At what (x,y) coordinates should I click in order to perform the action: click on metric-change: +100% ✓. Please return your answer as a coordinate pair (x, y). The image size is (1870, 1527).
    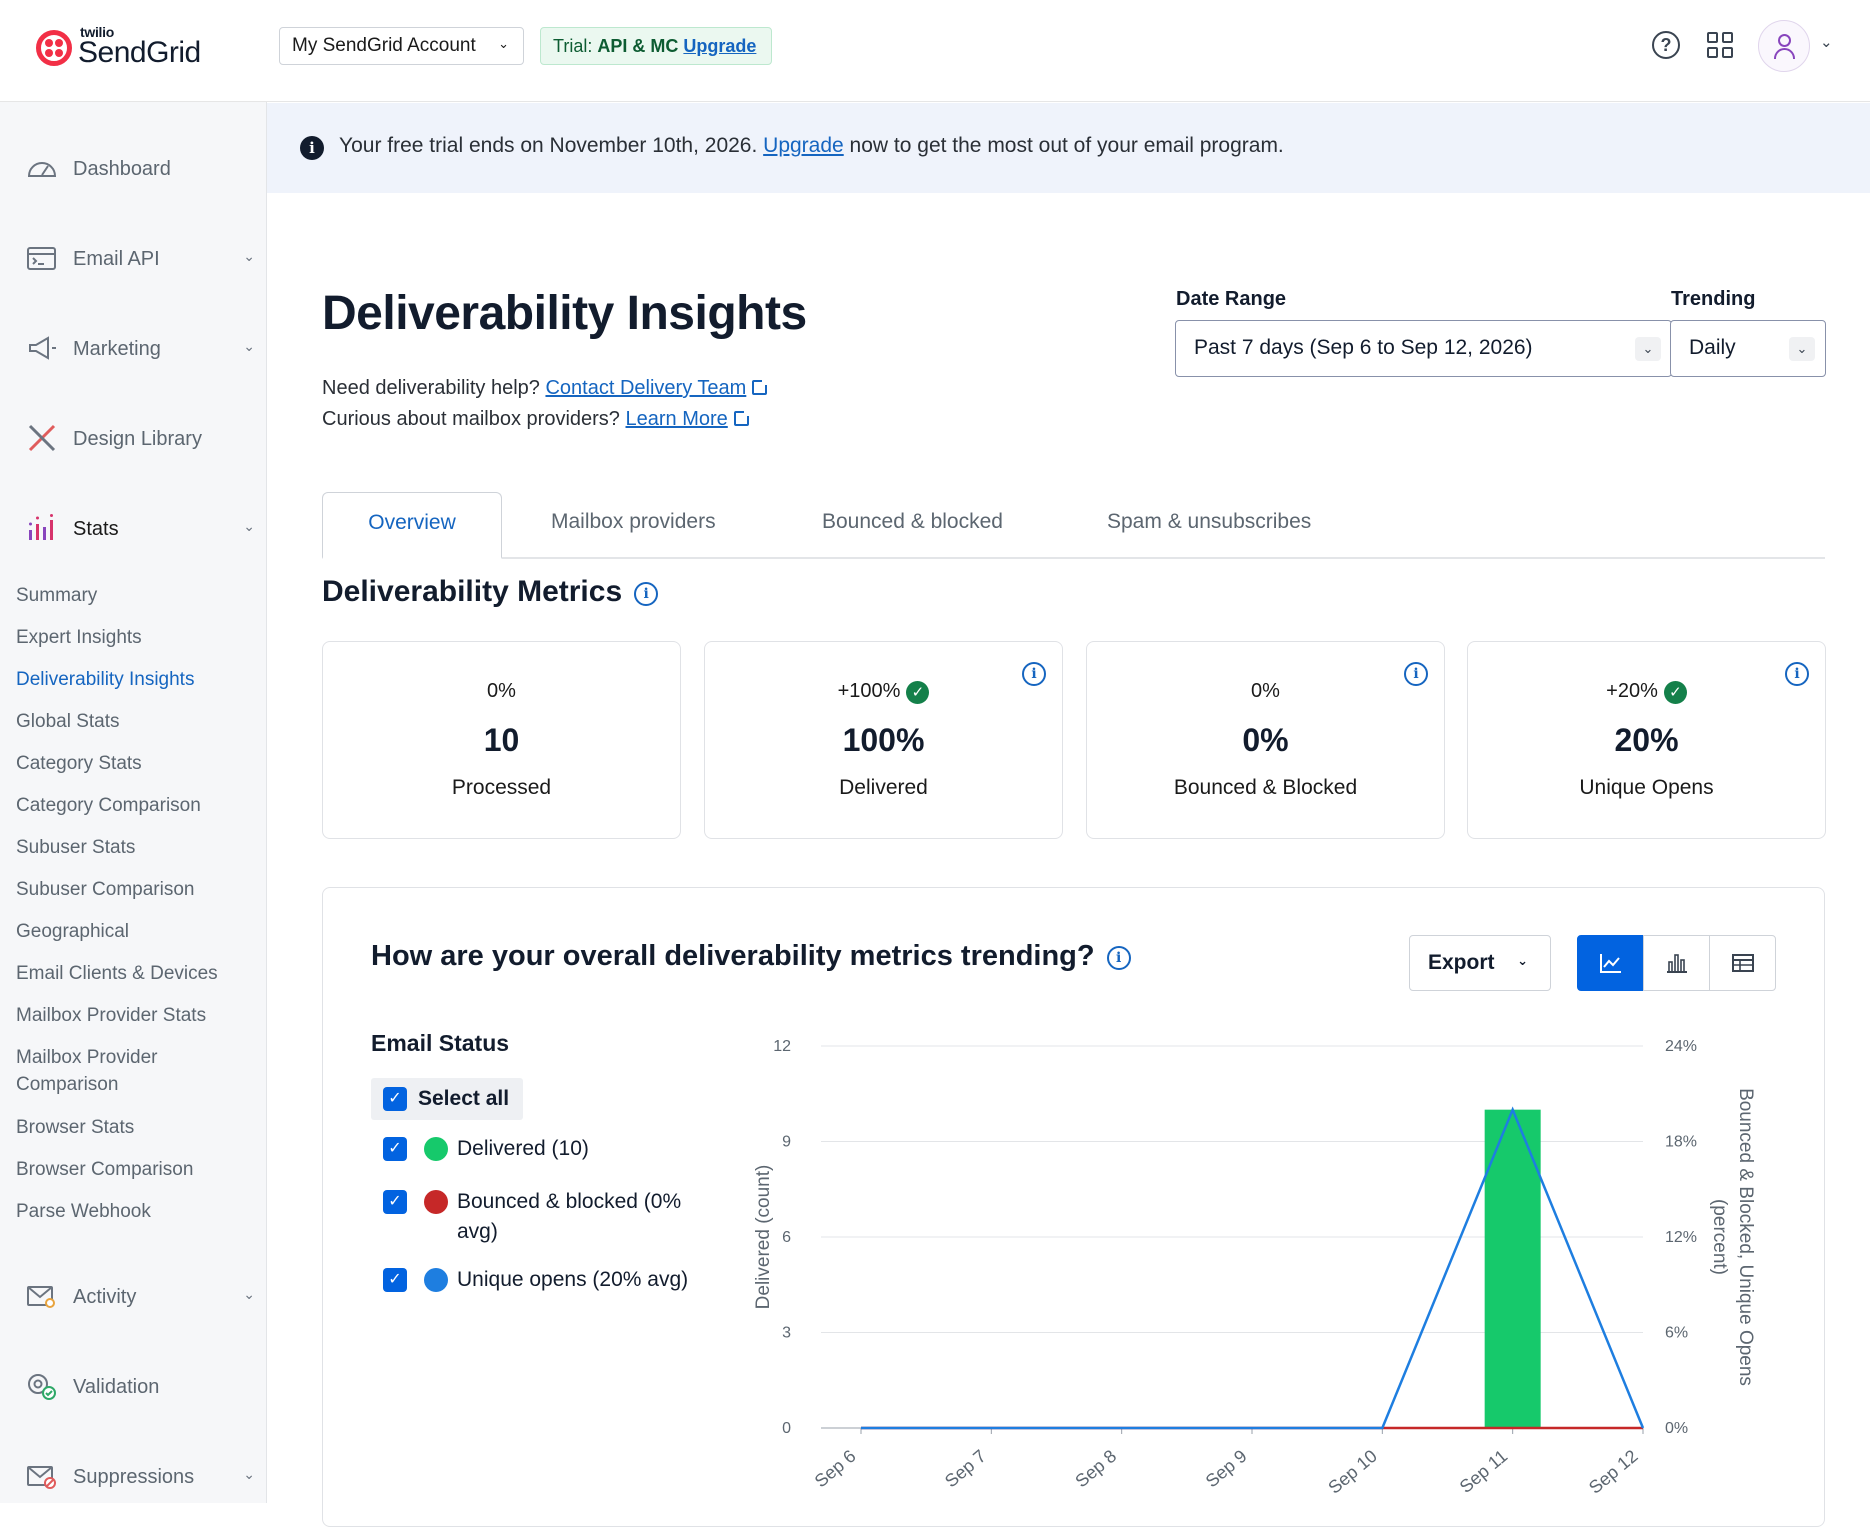
    Looking at the image, I should click on (883, 692).